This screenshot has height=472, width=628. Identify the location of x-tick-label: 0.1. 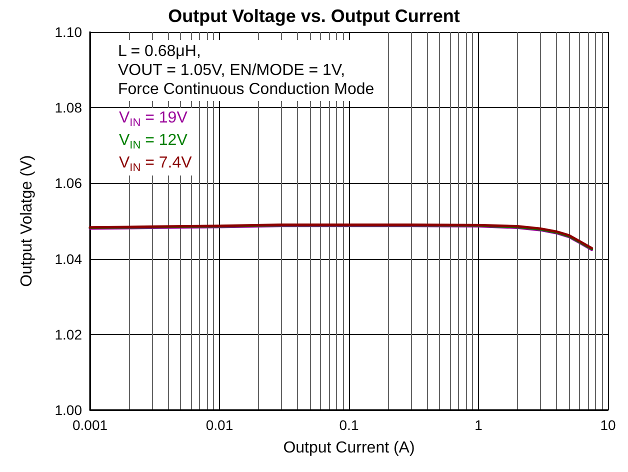
(349, 425).